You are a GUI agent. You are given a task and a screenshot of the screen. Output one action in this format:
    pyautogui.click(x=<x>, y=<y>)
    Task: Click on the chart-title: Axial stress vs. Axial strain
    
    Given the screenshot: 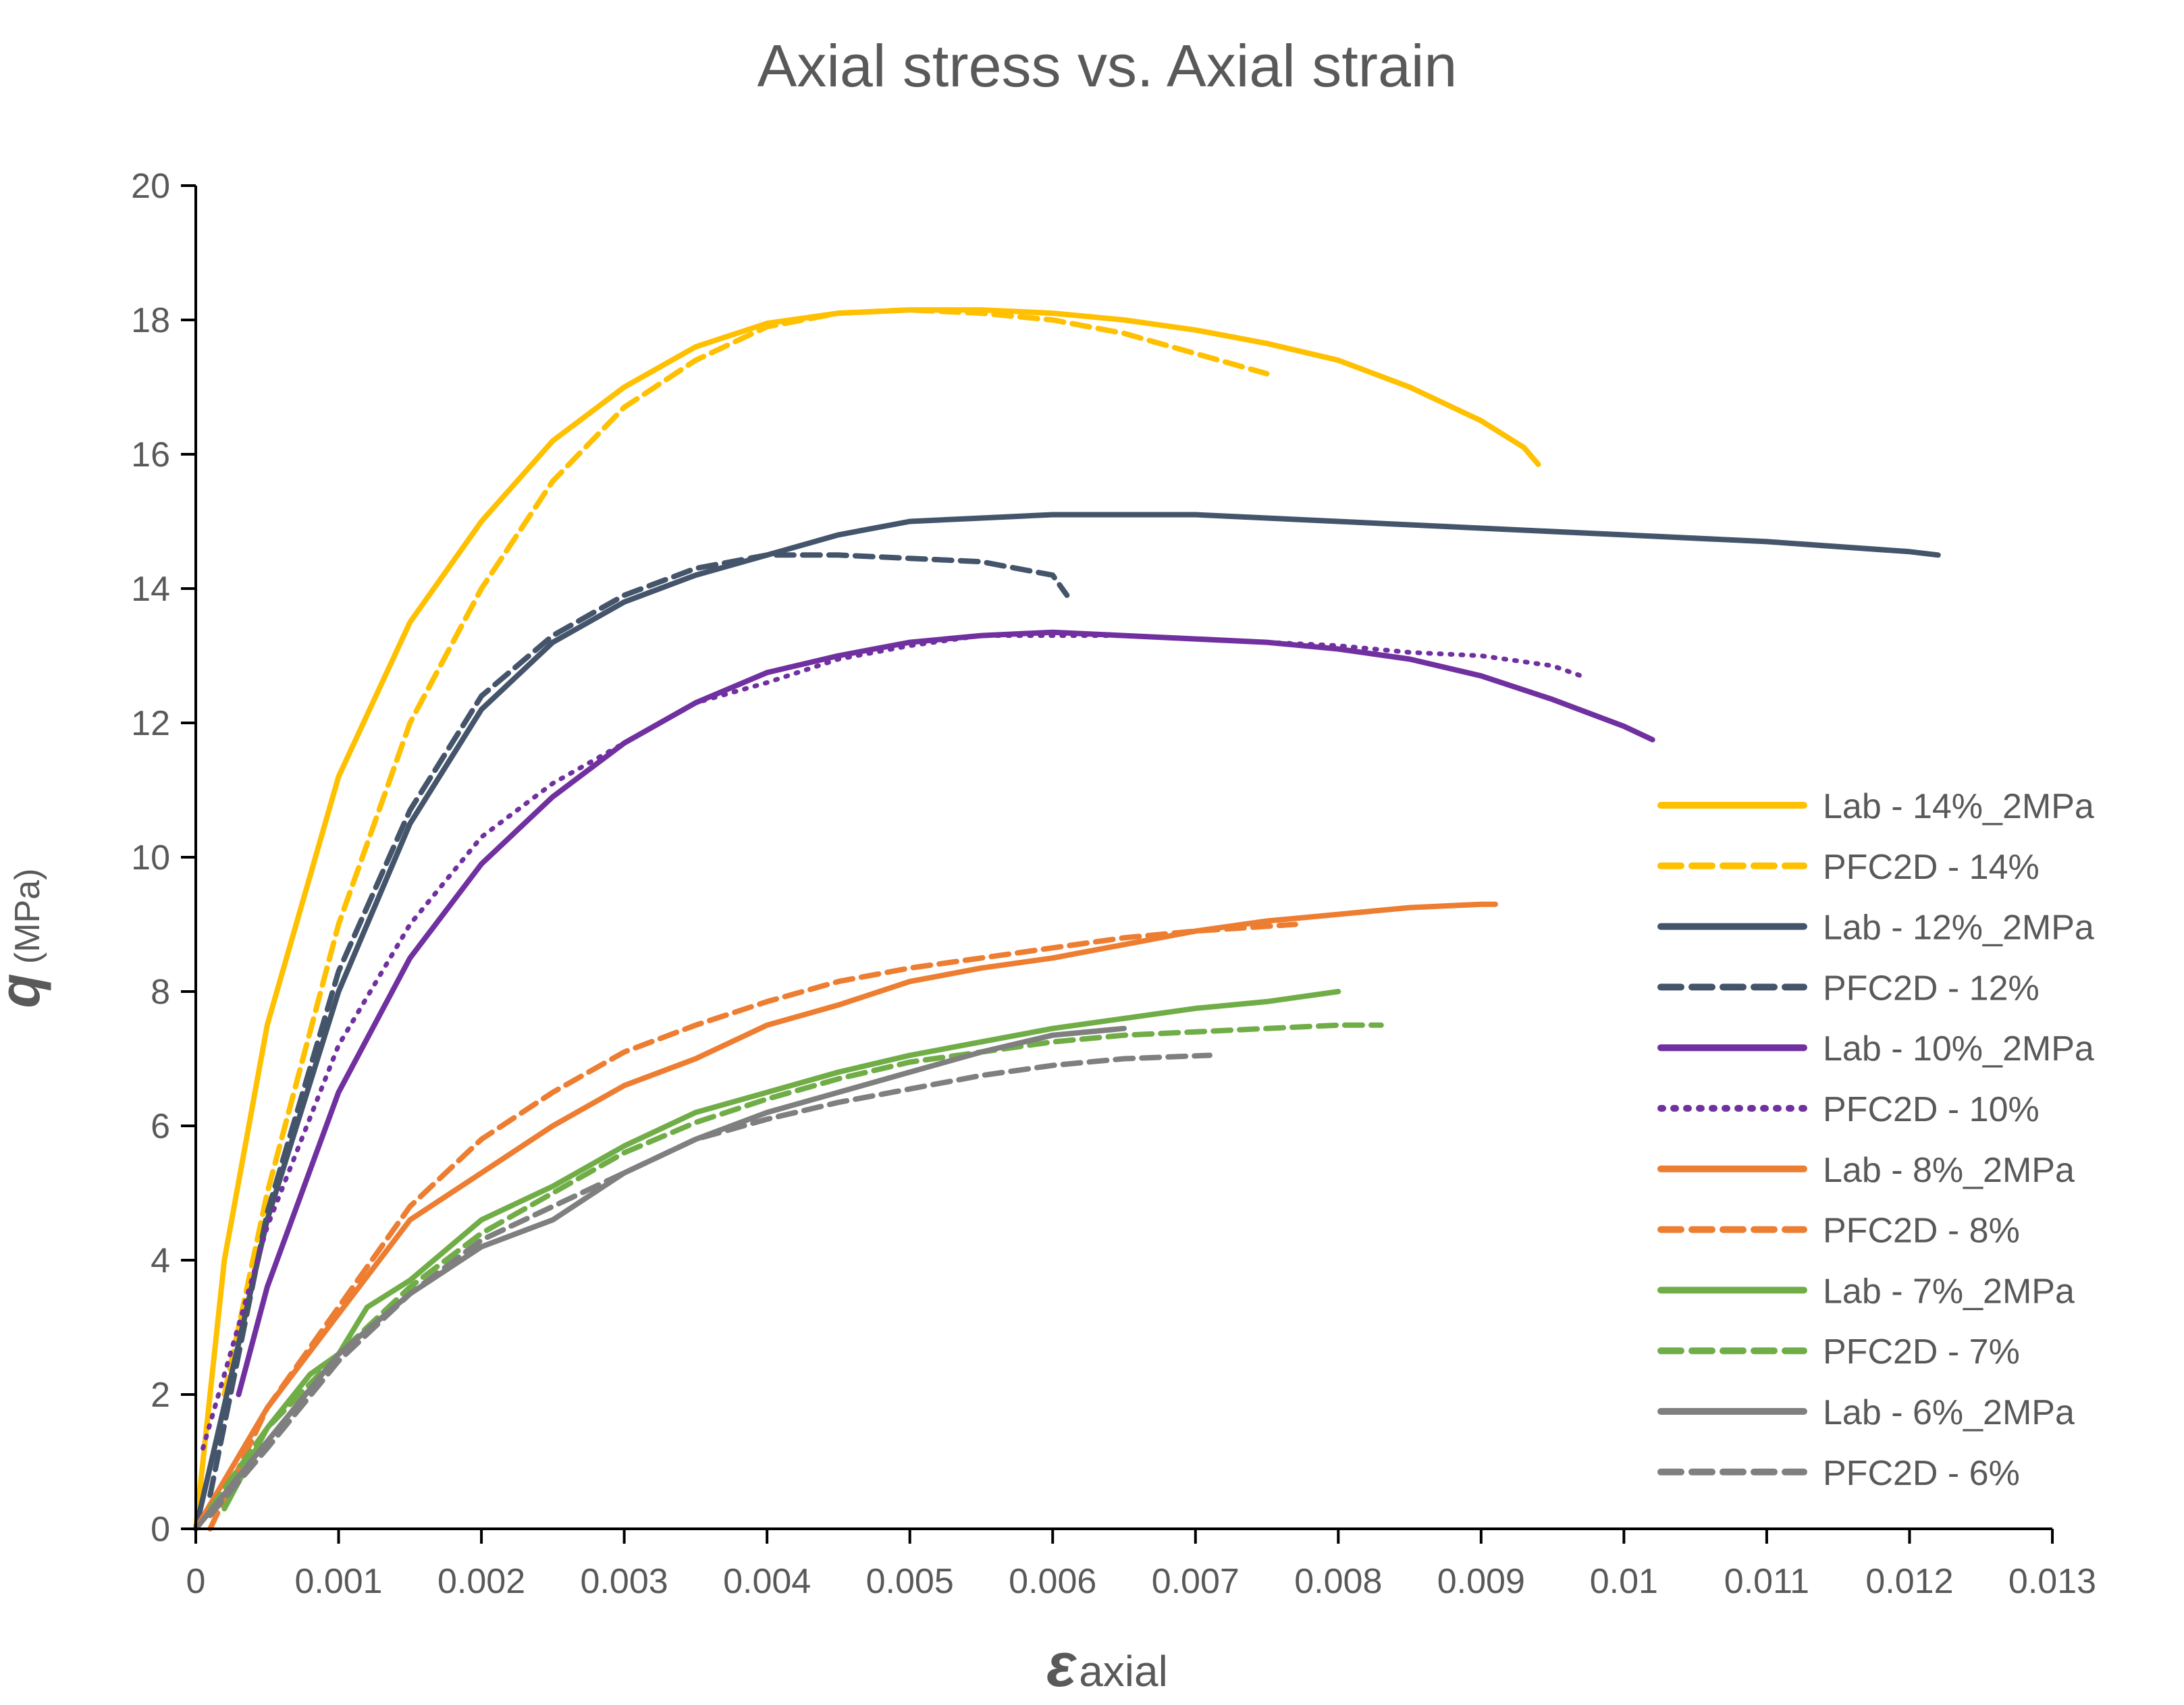 What is the action you would take?
    pyautogui.click(x=1107, y=65)
    